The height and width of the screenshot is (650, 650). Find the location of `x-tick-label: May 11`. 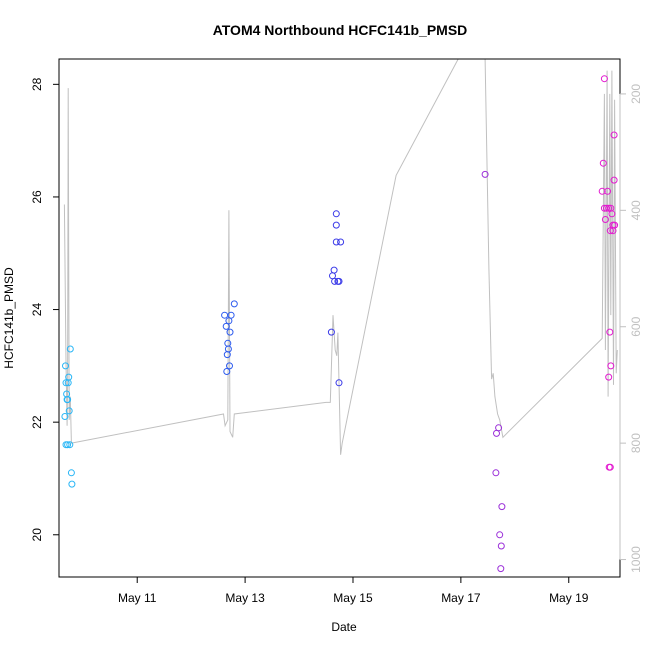

x-tick-label: May 11 is located at coordinates (137, 598).